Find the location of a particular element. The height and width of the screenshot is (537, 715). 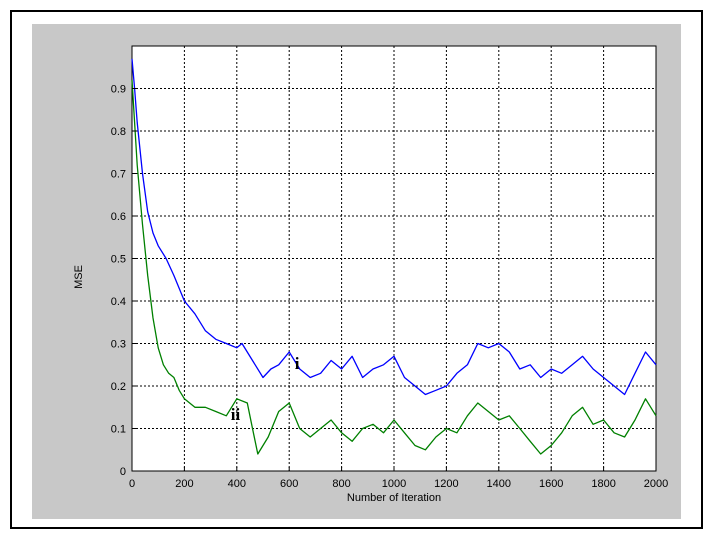

y-tick-label: 0.3 is located at coordinates (118, 345).